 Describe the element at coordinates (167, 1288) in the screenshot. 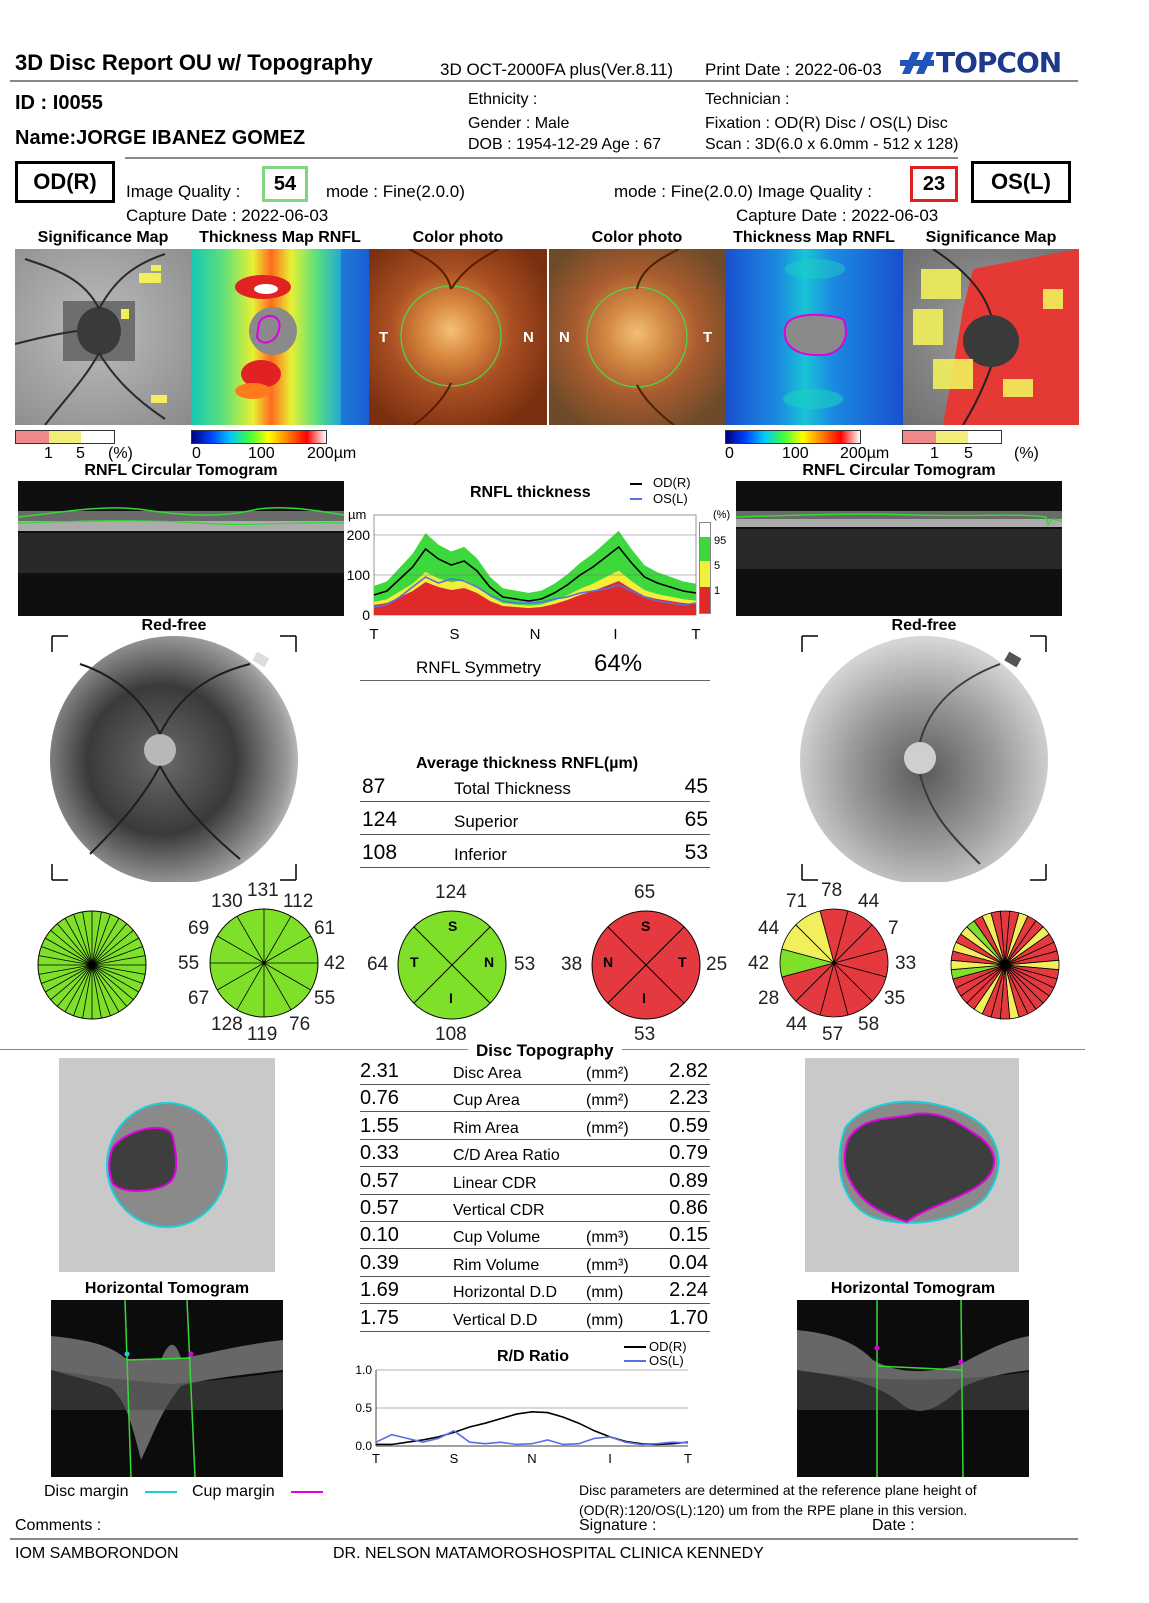

I see `od-horiz-tomo-title: Horizontal Tomogram` at that location.